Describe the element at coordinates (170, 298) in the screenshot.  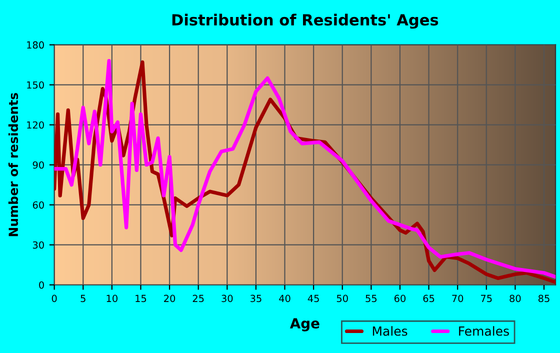
I see `x-tick-label: 20` at that location.